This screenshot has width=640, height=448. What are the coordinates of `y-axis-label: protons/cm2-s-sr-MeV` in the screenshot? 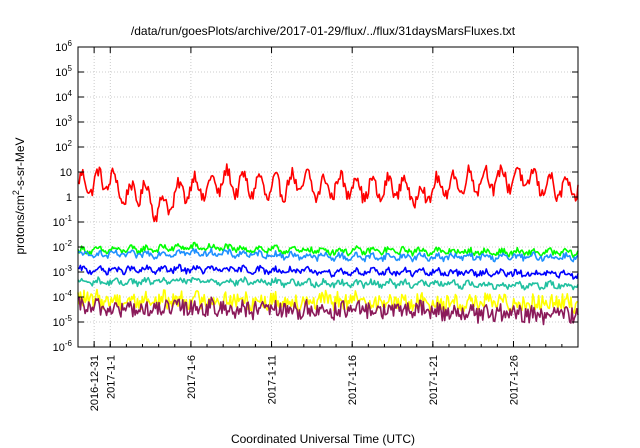 It's located at (19, 195).